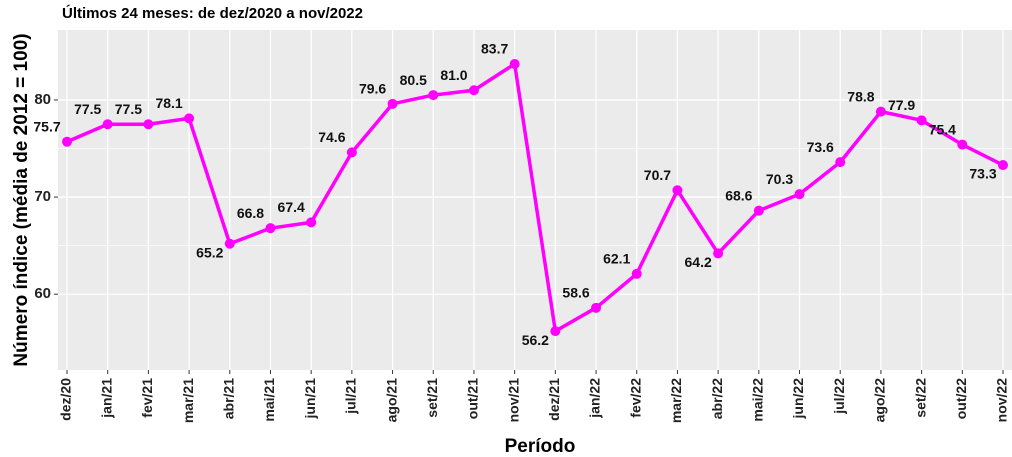  I want to click on x-tick-label: jan/22, so click(595, 398).